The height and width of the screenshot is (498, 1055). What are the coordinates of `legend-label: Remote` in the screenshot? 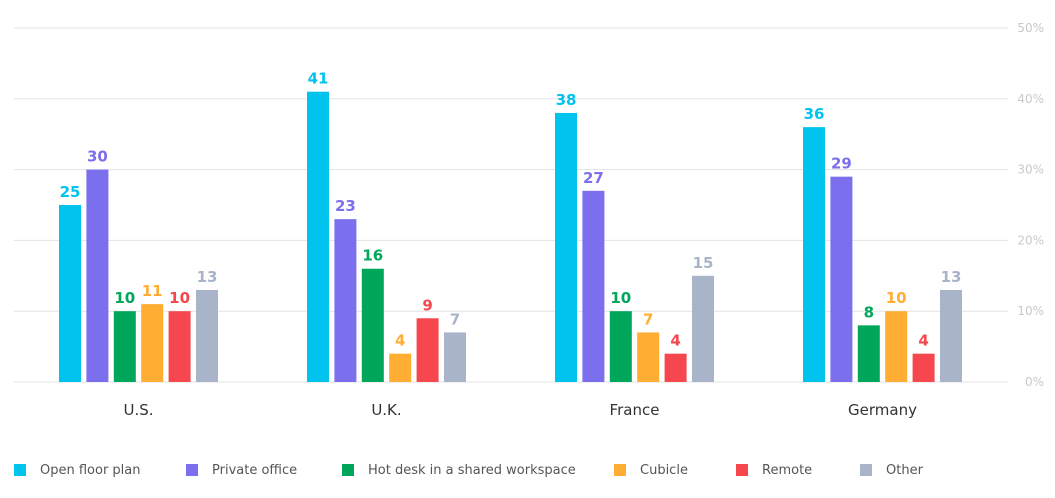 It's located at (787, 470).